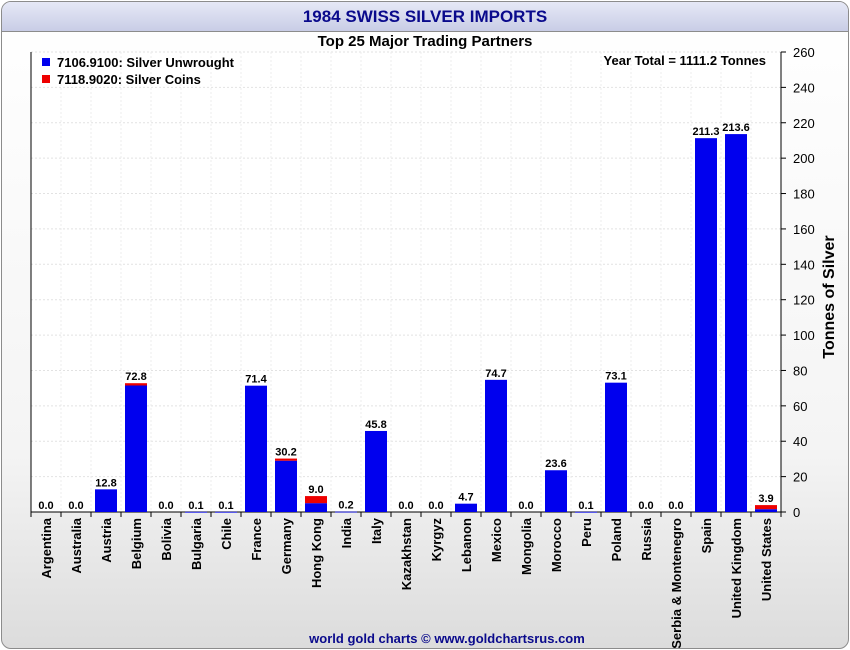 The image size is (850, 650). Describe the element at coordinates (829, 296) in the screenshot. I see `y-axis-title: Tonnes of Silver` at that location.